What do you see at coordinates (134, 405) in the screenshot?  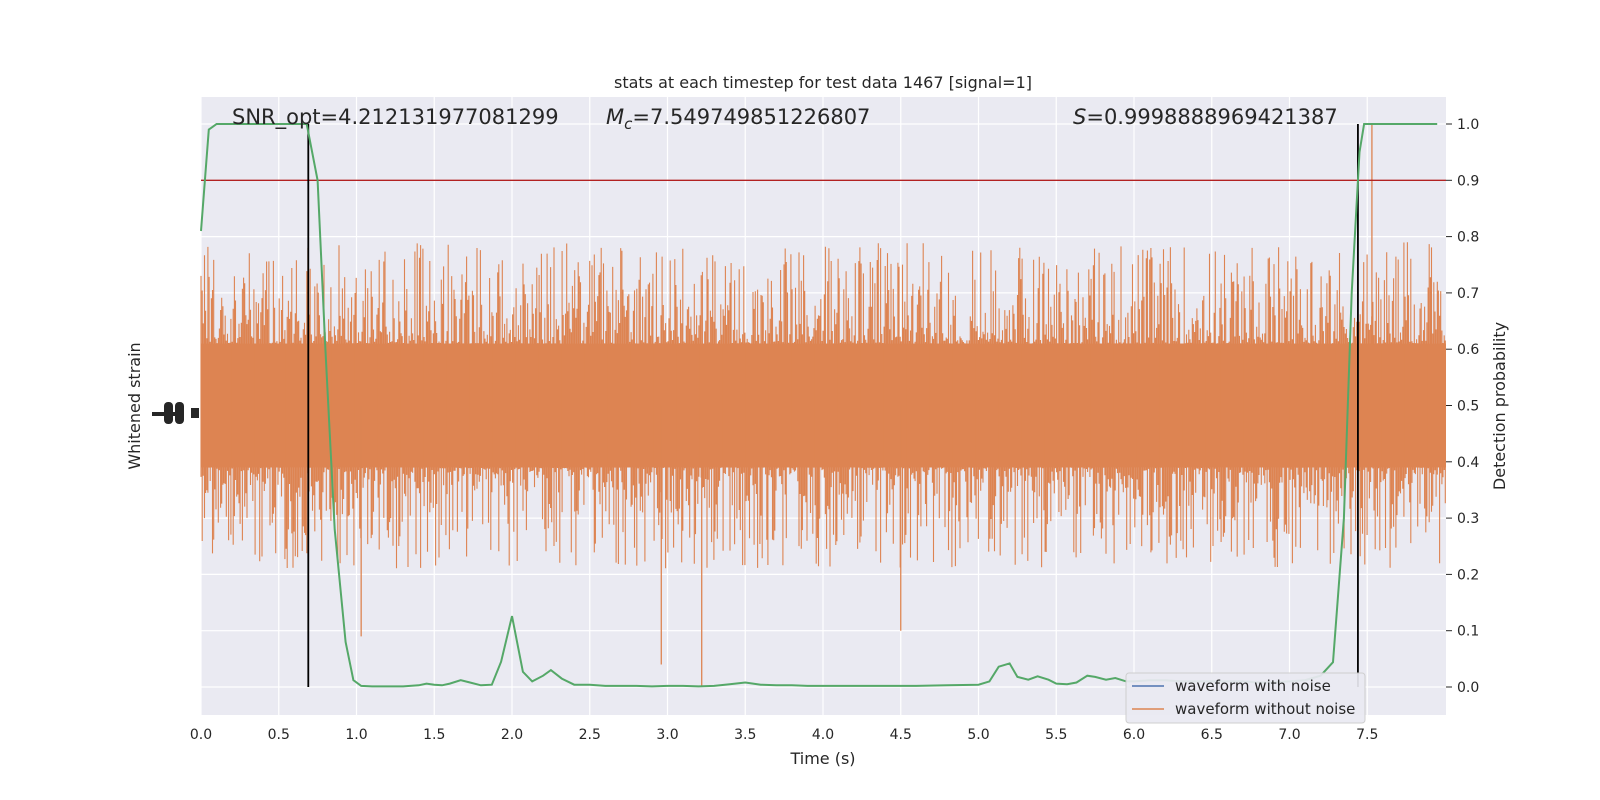 I see `y-axis-left-title: Whitened strain` at bounding box center [134, 405].